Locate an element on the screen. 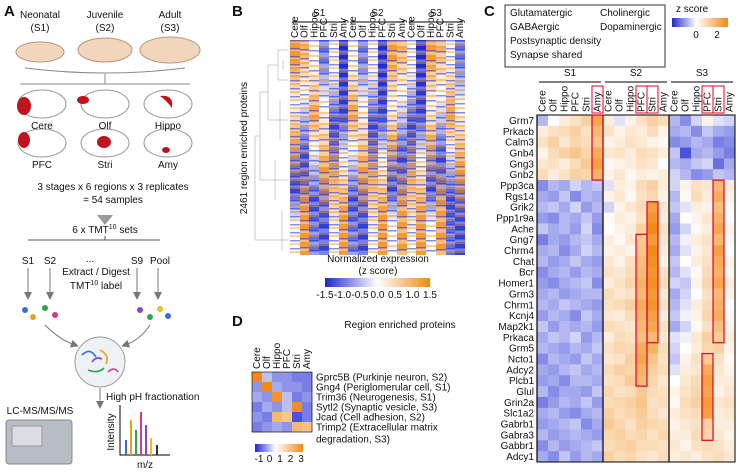  region-label: Cere is located at coordinates (353, 27).